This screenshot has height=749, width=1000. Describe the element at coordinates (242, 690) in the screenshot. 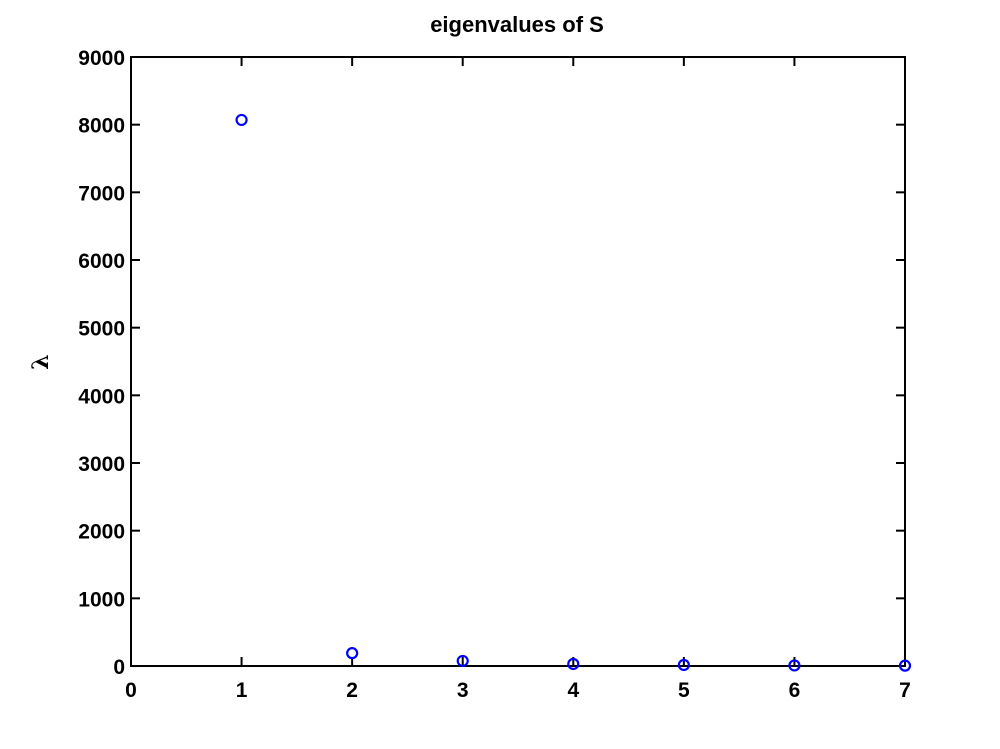

I see `x-tick-label-1: 1` at that location.